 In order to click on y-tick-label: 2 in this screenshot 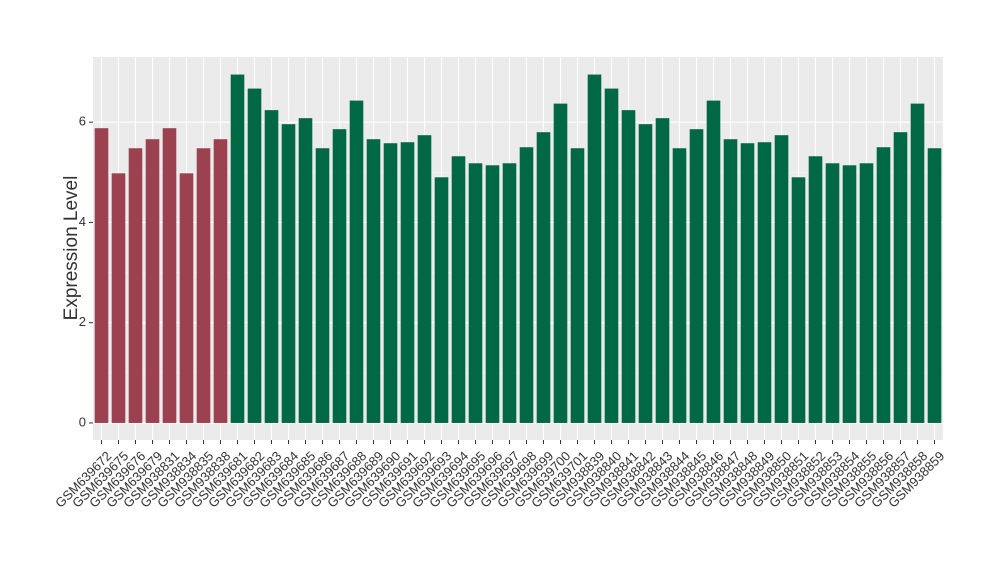, I will do `click(82, 321)`.